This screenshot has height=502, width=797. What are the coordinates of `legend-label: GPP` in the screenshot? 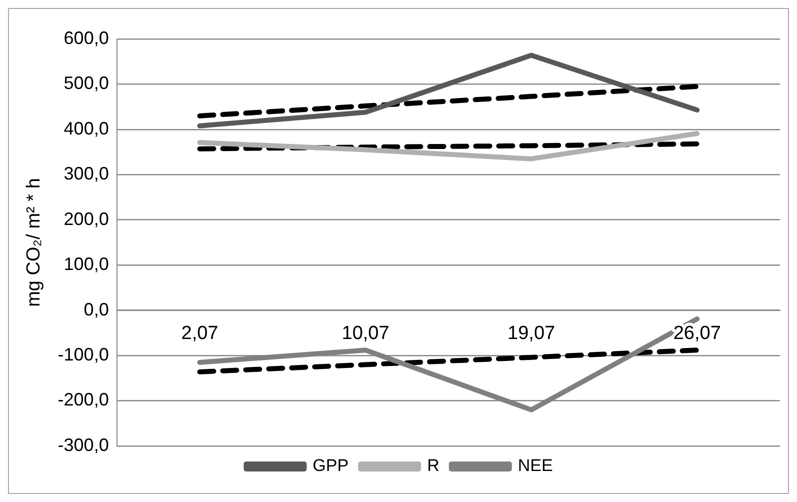 It's located at (330, 466).